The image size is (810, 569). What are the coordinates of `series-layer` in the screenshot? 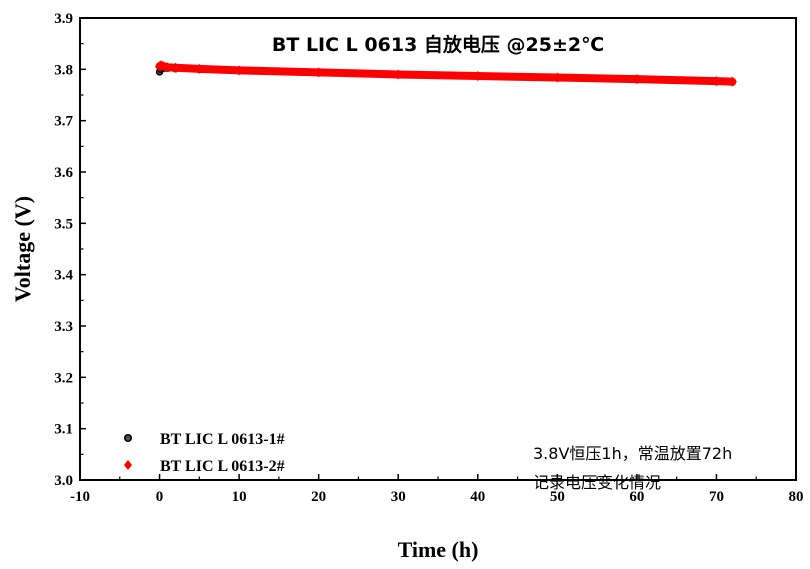 It's located at (446, 73).